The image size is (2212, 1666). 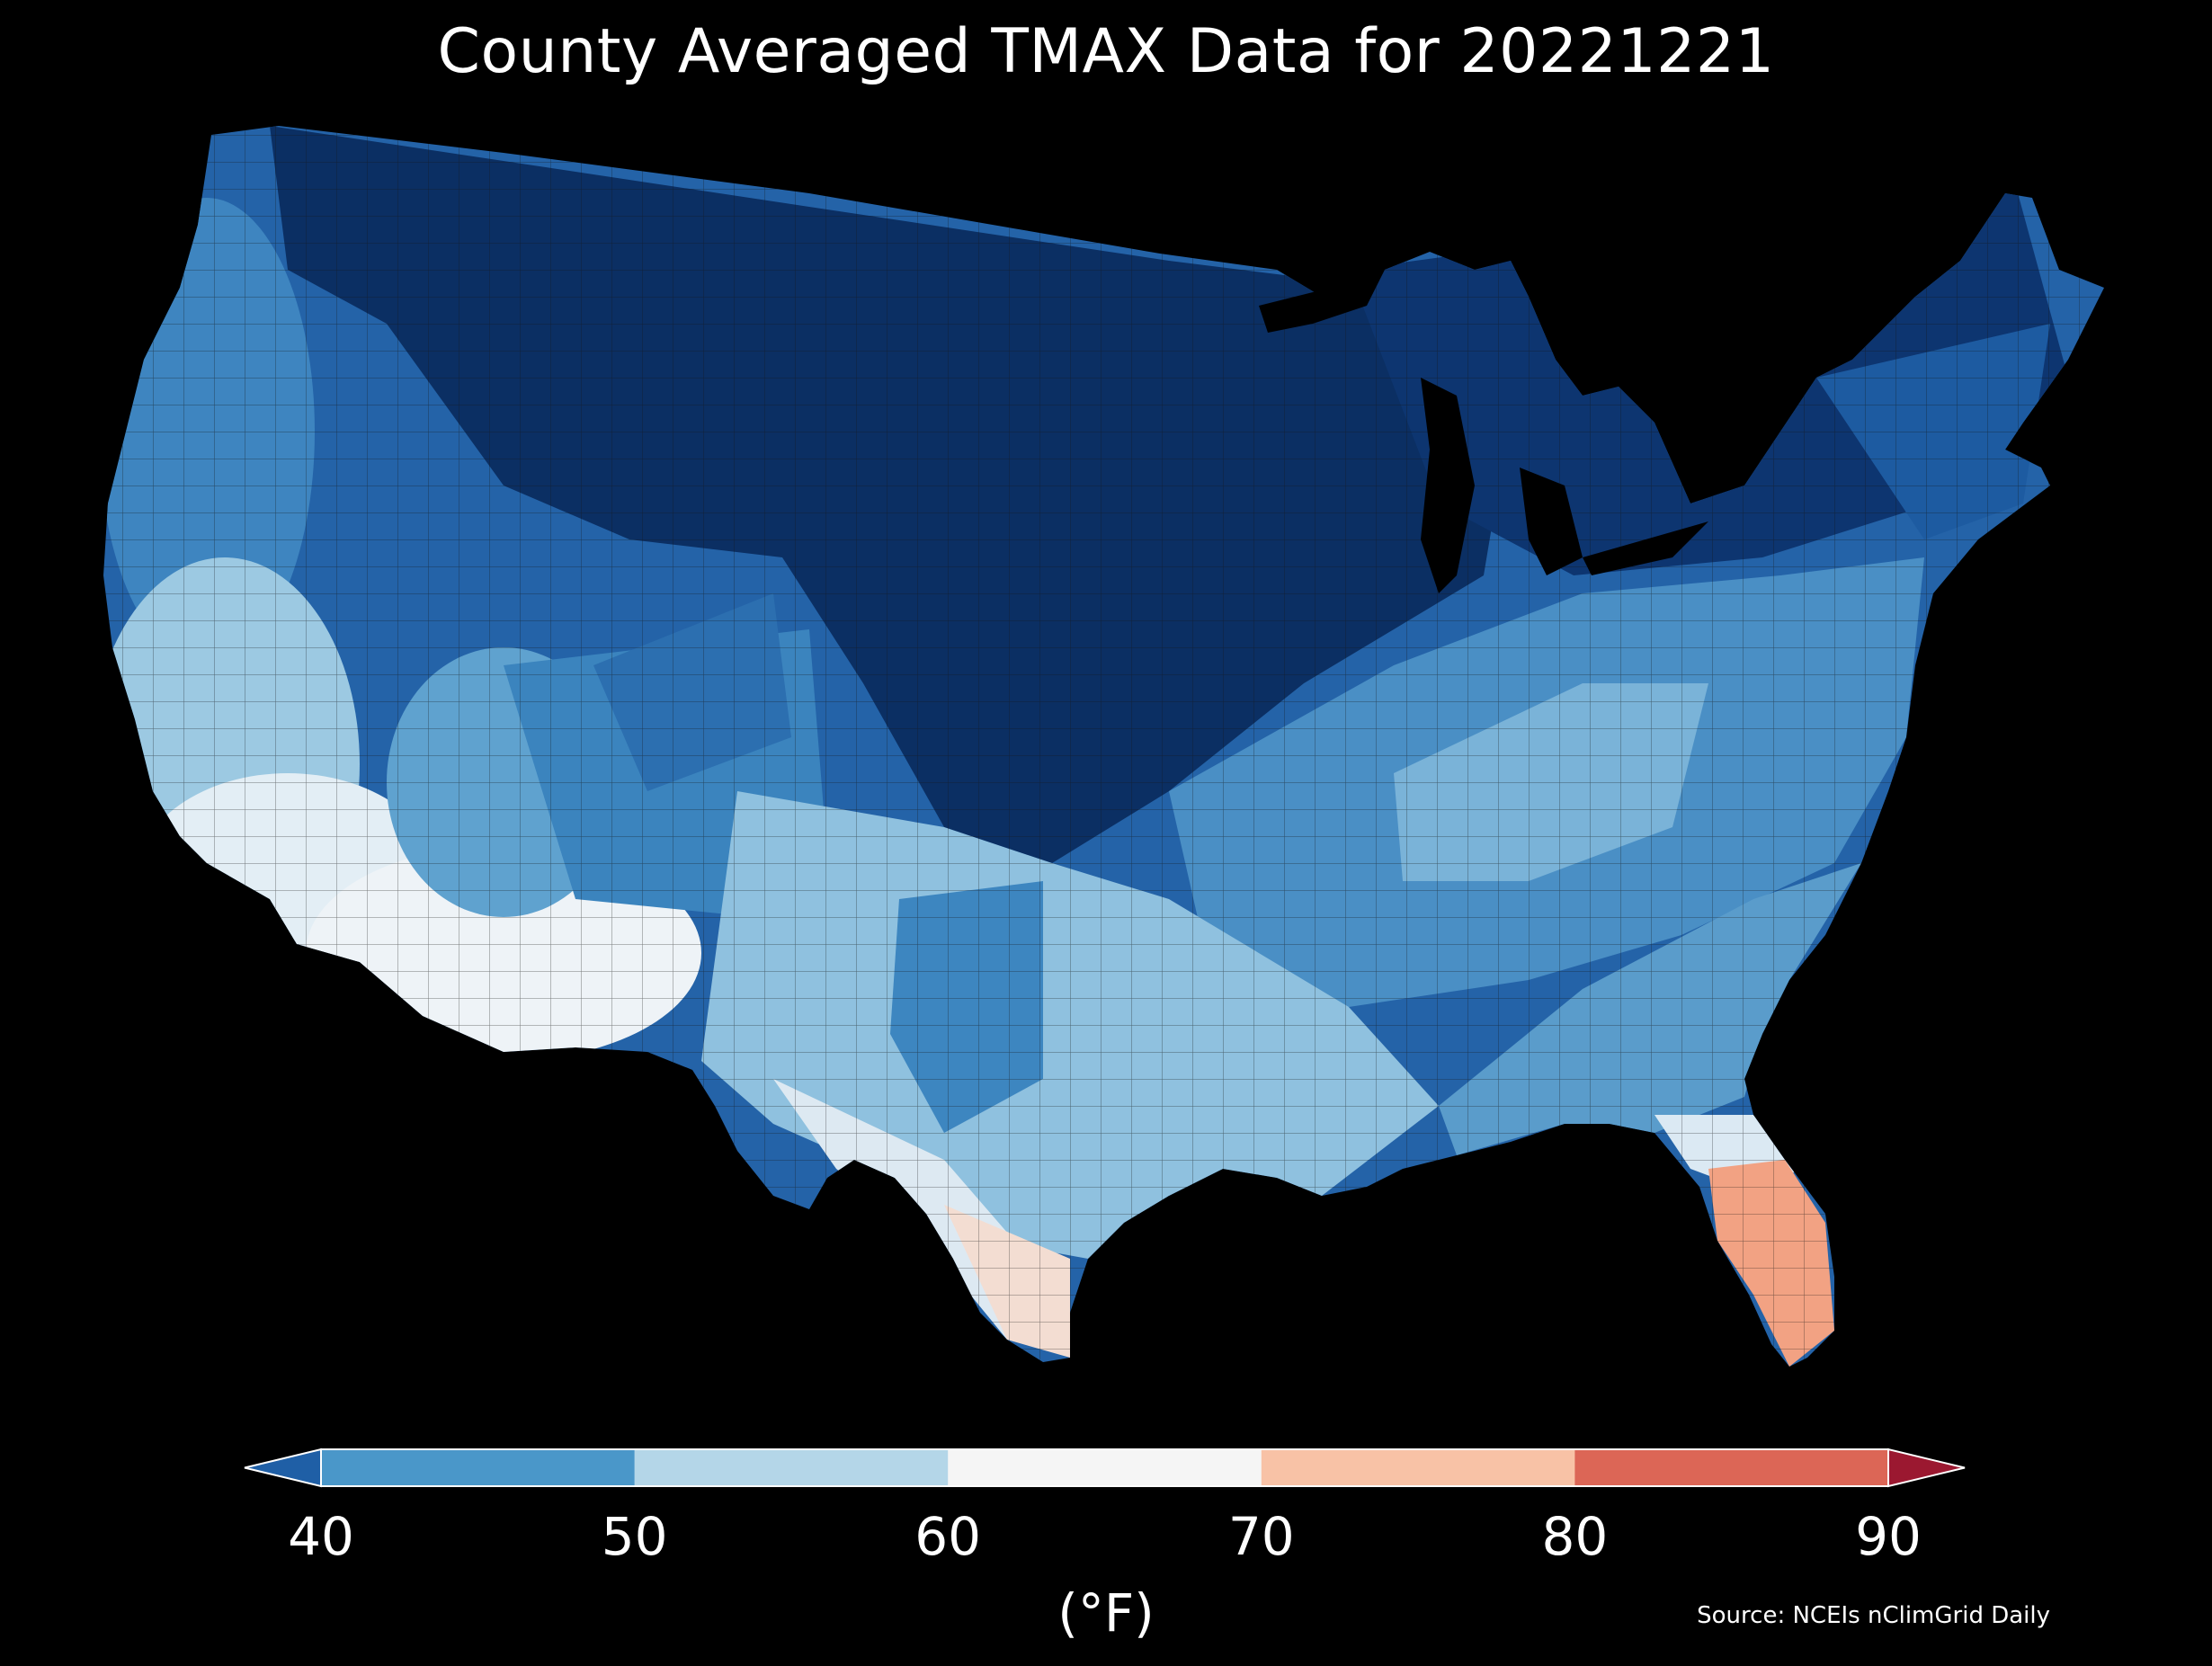 I want to click on colorbar-tick-label: 80, so click(x=1575, y=1537).